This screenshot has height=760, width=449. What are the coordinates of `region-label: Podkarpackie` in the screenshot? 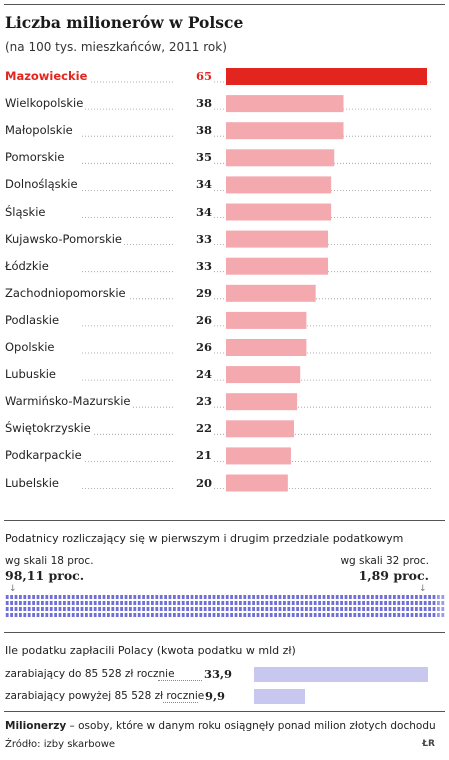 It's located at (44, 455).